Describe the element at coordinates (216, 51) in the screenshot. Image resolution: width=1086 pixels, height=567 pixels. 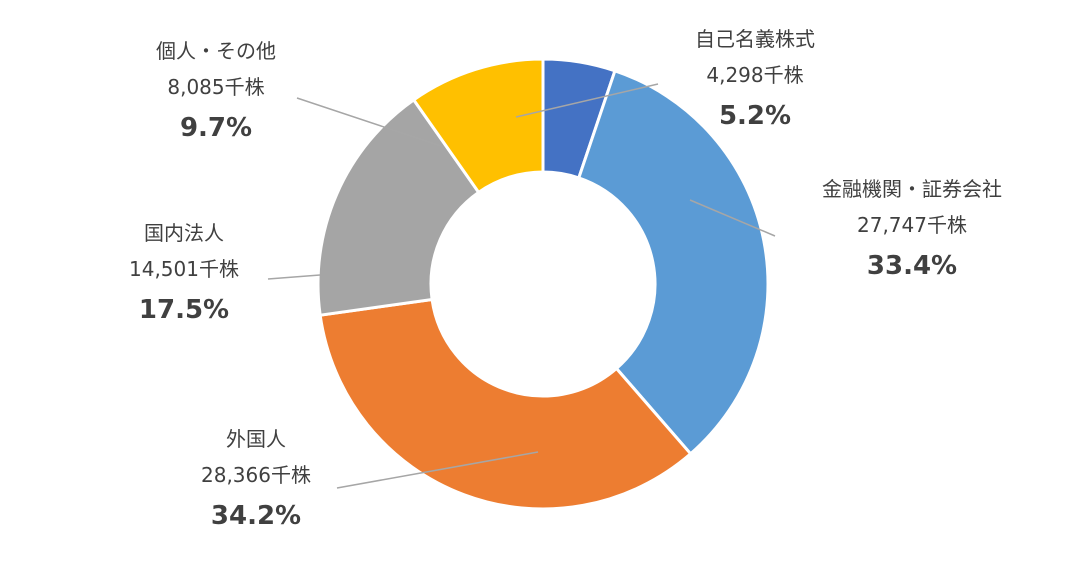
I see `slice-name-label: 個人・その他` at that location.